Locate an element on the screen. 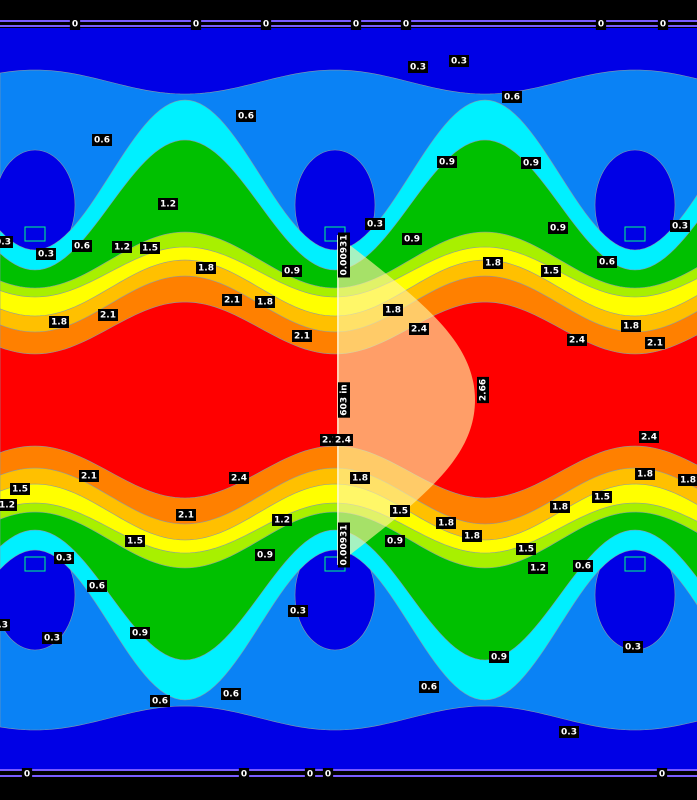 This screenshot has height=800, width=697. label: 603 in is located at coordinates (344, 400).